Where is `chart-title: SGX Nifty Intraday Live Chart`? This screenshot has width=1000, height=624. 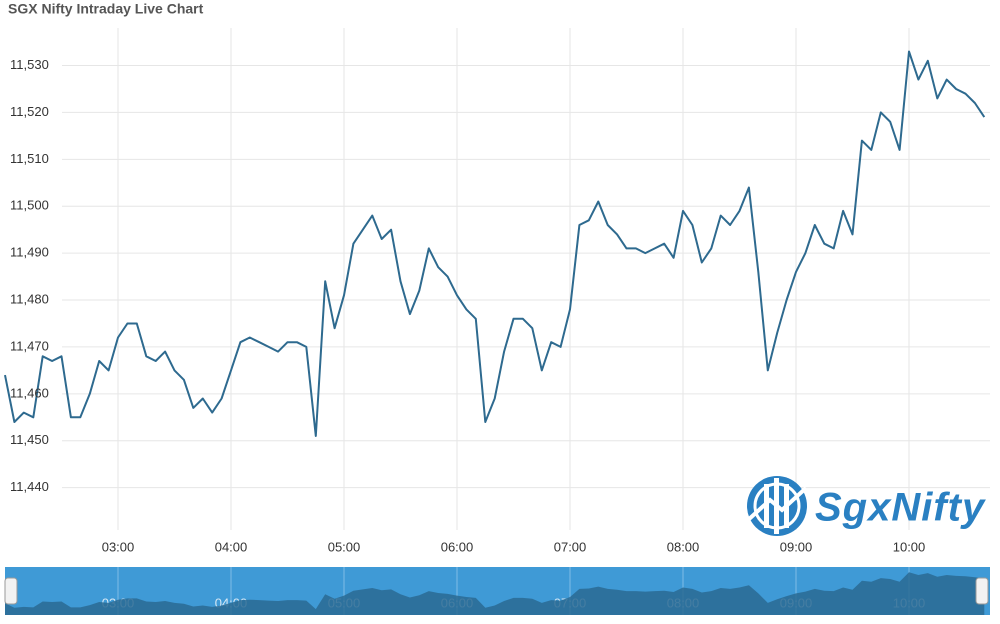
chart-title: SGX Nifty Intraday Live Chart is located at coordinates (106, 9).